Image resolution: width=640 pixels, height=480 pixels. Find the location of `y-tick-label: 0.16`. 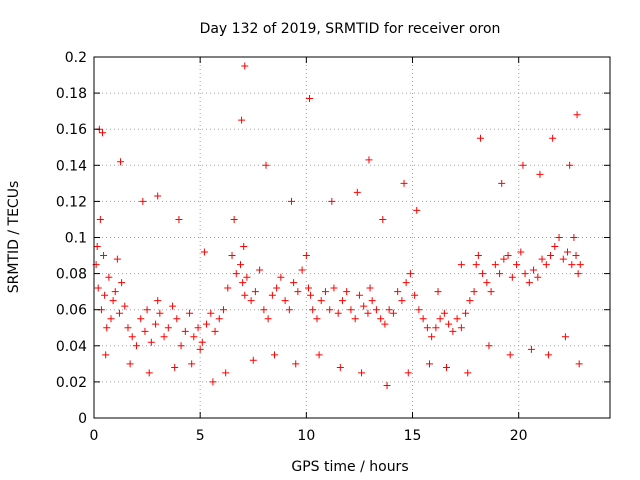

y-tick-label: 0.16 is located at coordinates (71, 130).